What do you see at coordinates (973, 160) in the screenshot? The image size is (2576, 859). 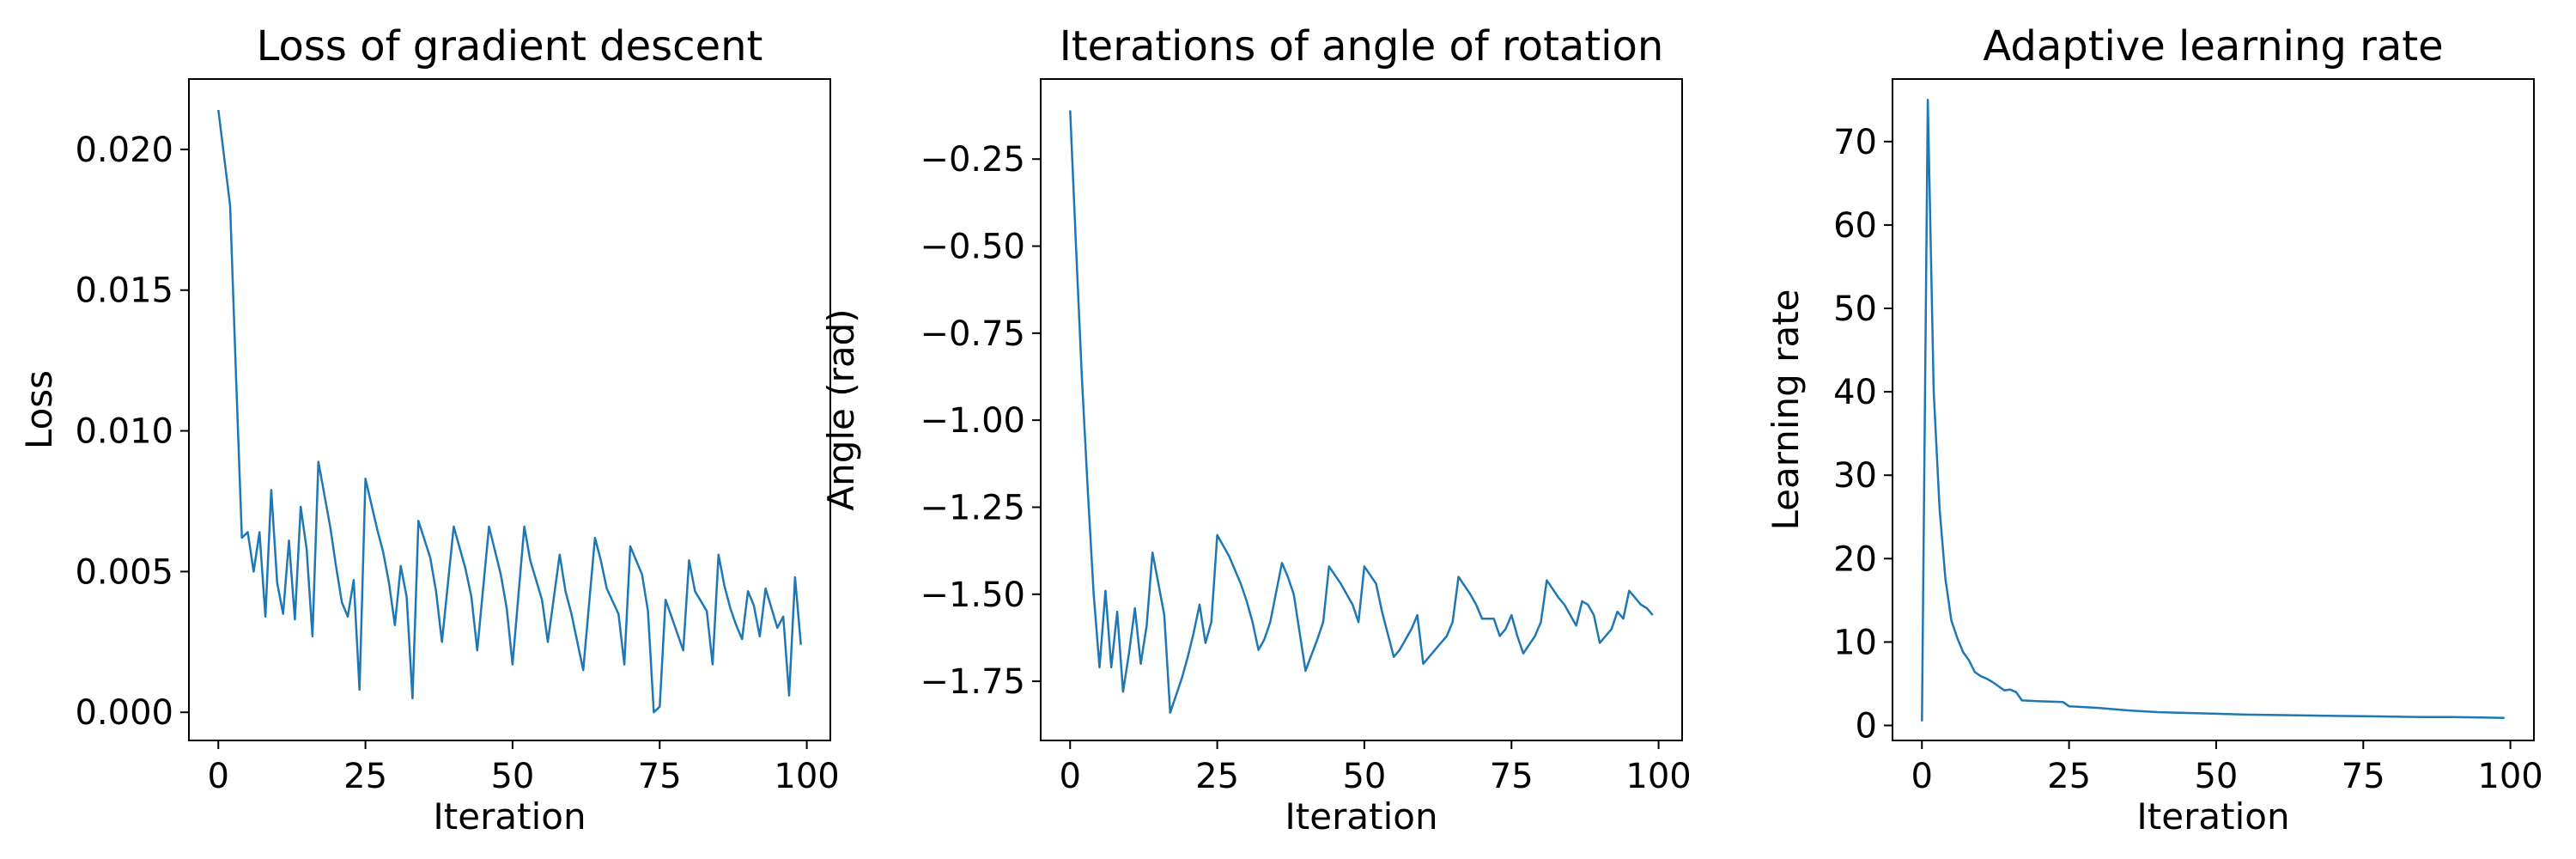 I see `y-tick-label: −0.25` at bounding box center [973, 160].